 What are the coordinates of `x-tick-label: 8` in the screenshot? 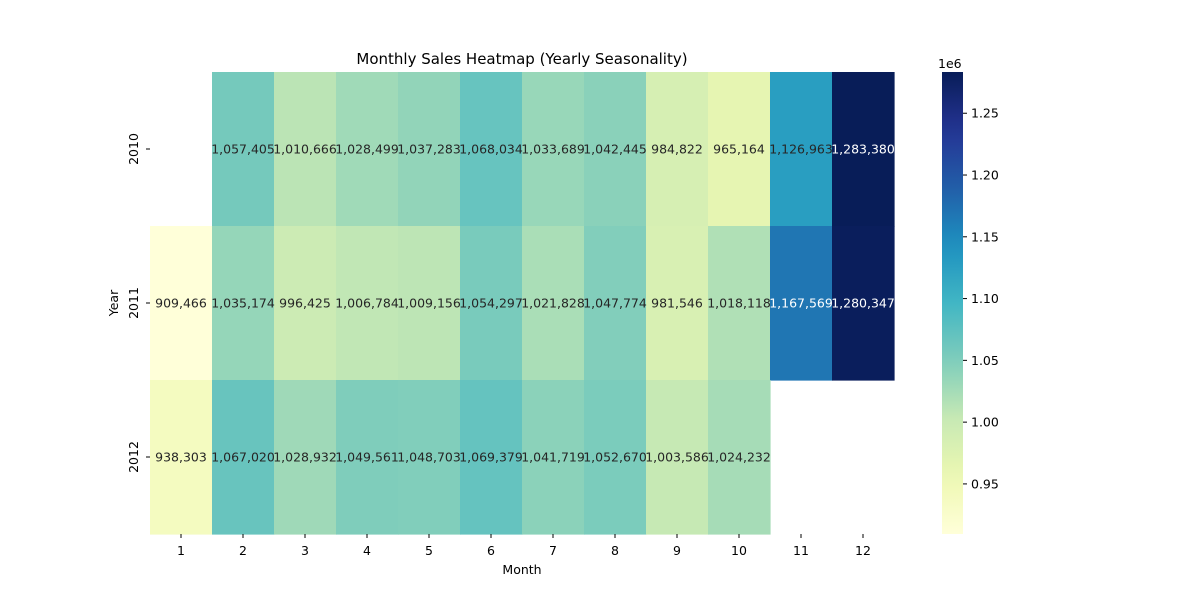 It's located at (615, 550).